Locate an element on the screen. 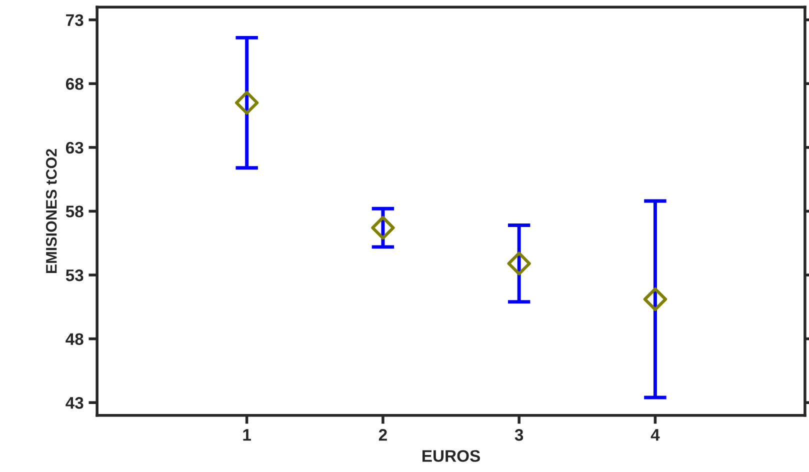 This screenshot has height=472, width=809. x-tick-label: 3 is located at coordinates (519, 434).